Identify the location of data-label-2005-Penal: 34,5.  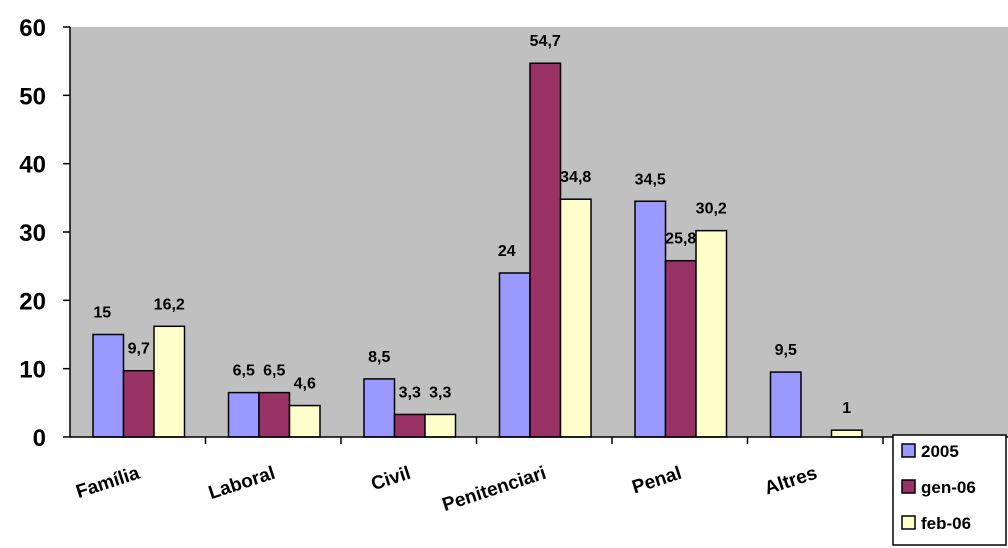
(650, 179).